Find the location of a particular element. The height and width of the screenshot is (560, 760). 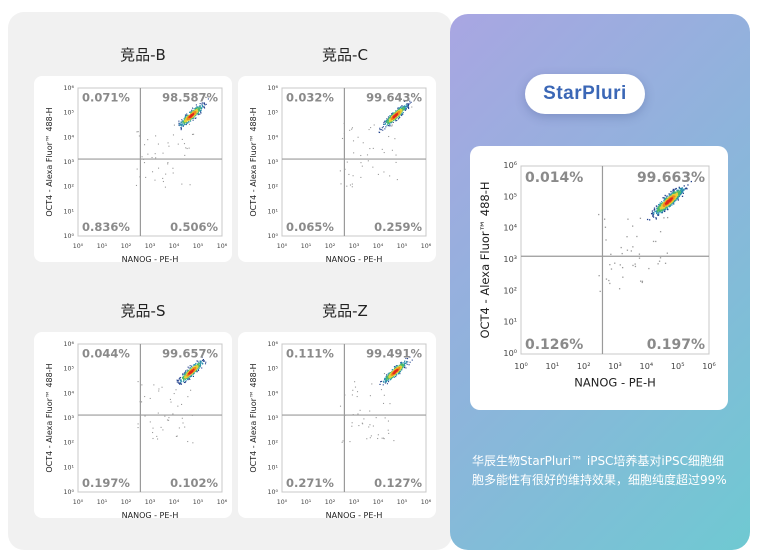

y-tick-label: 10² is located at coordinates (69, 187).